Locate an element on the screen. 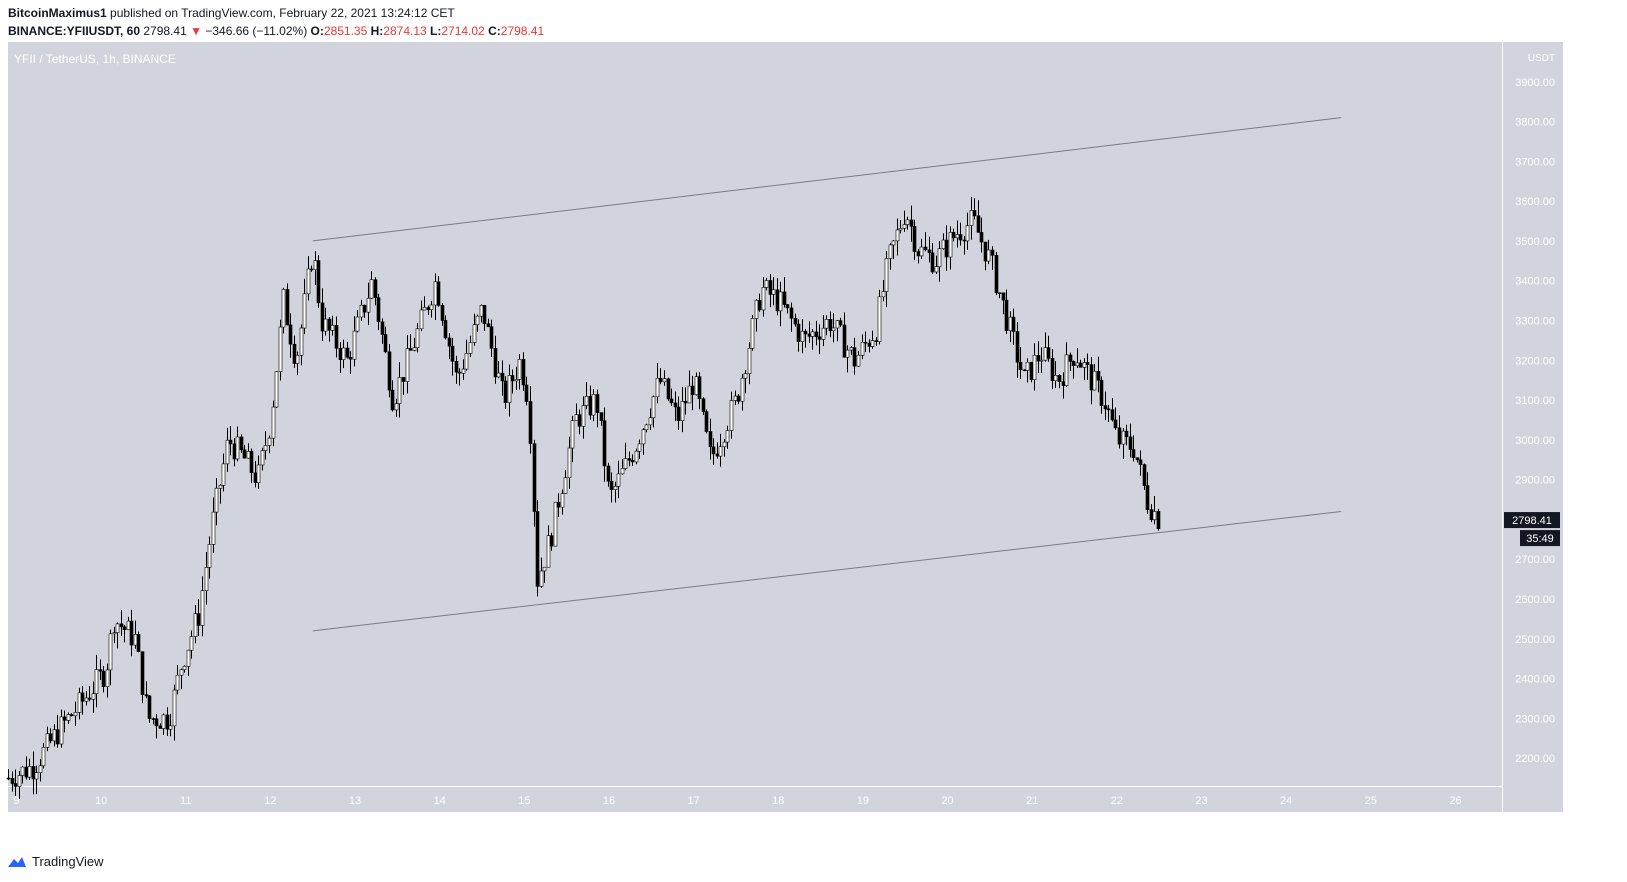 The image size is (1627, 882). price-tick-label: 3000.00 is located at coordinates (1535, 441).